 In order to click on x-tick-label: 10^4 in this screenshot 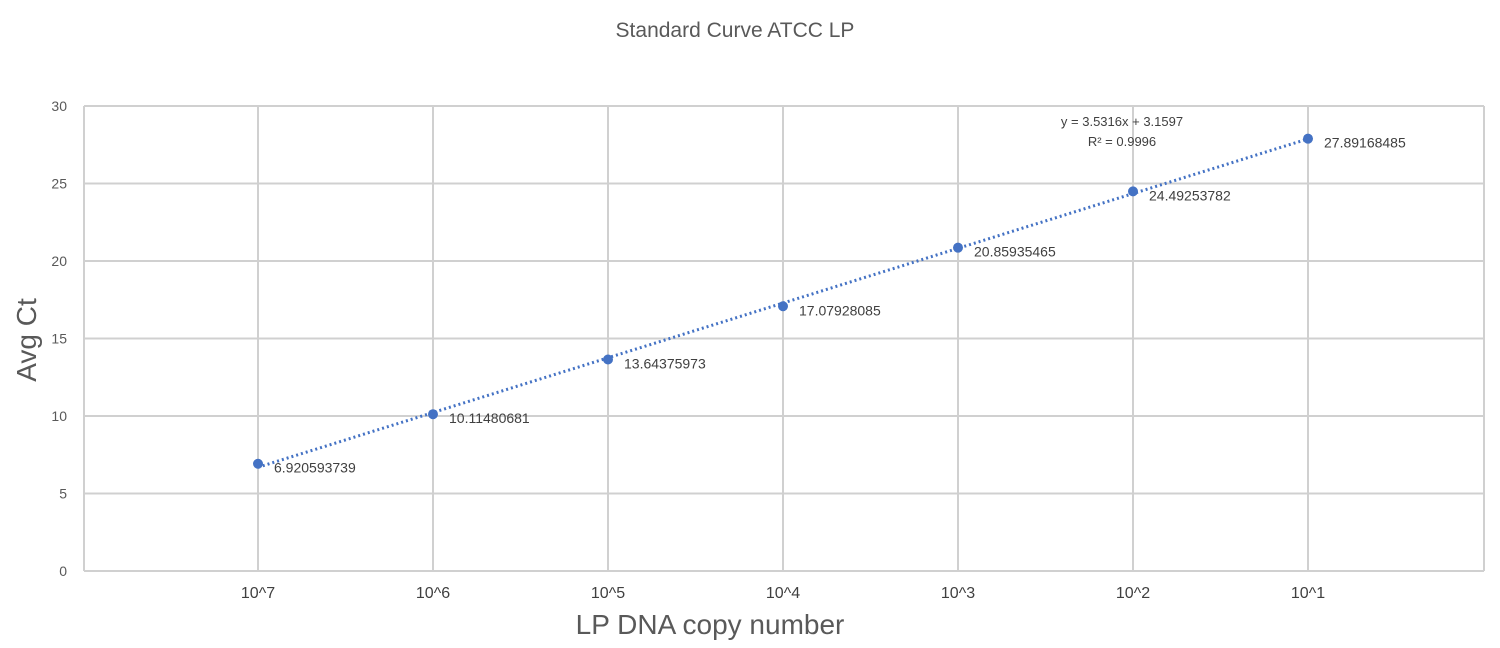, I will do `click(783, 593)`.